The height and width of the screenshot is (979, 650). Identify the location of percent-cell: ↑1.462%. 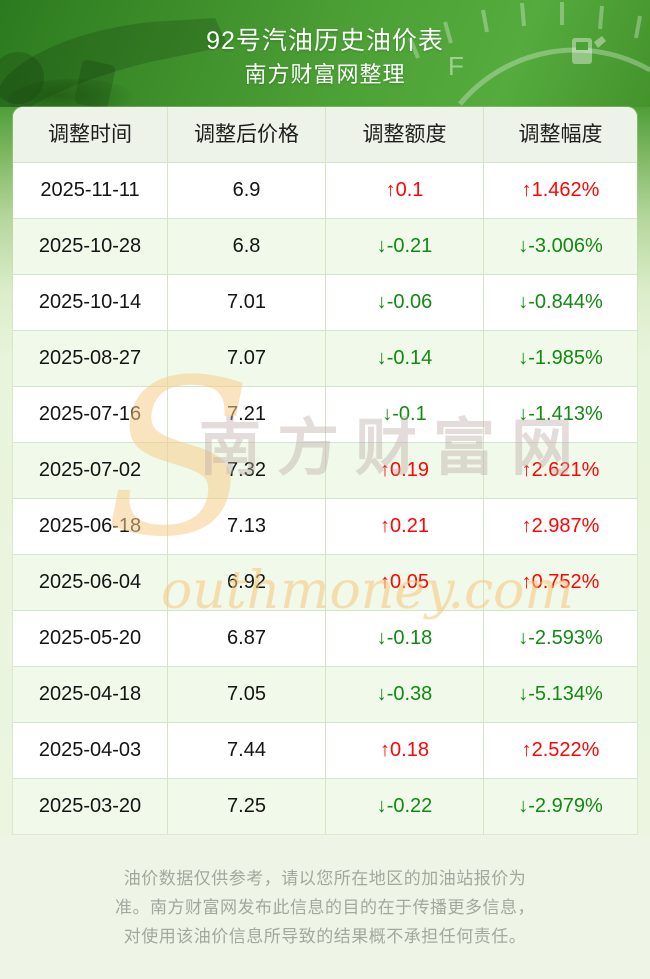
(560, 190).